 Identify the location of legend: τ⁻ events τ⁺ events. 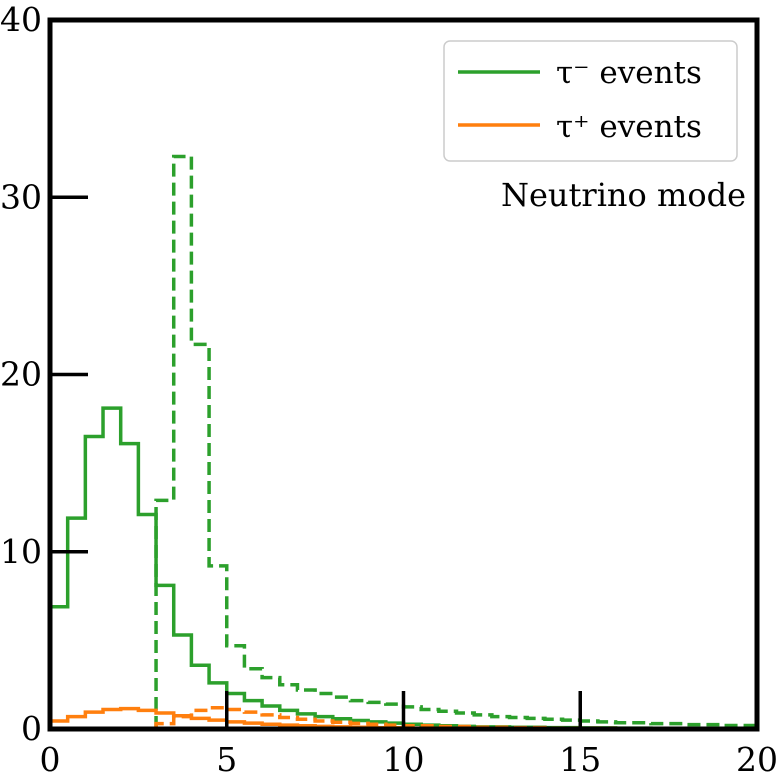
(590, 101).